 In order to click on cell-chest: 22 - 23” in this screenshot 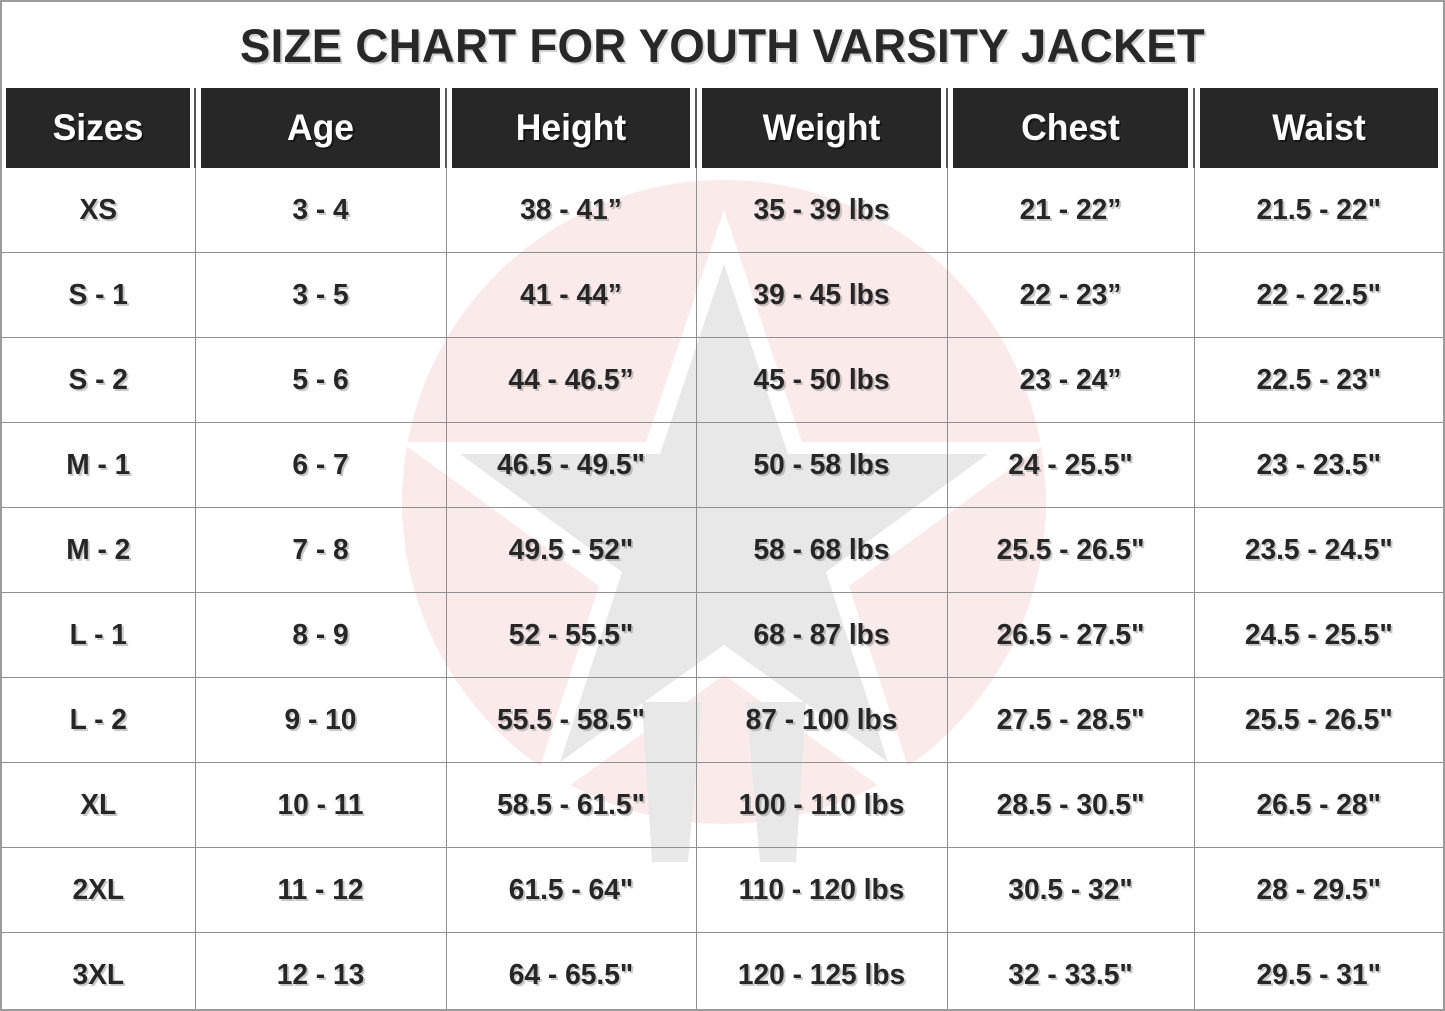, I will do `click(1070, 295)`.